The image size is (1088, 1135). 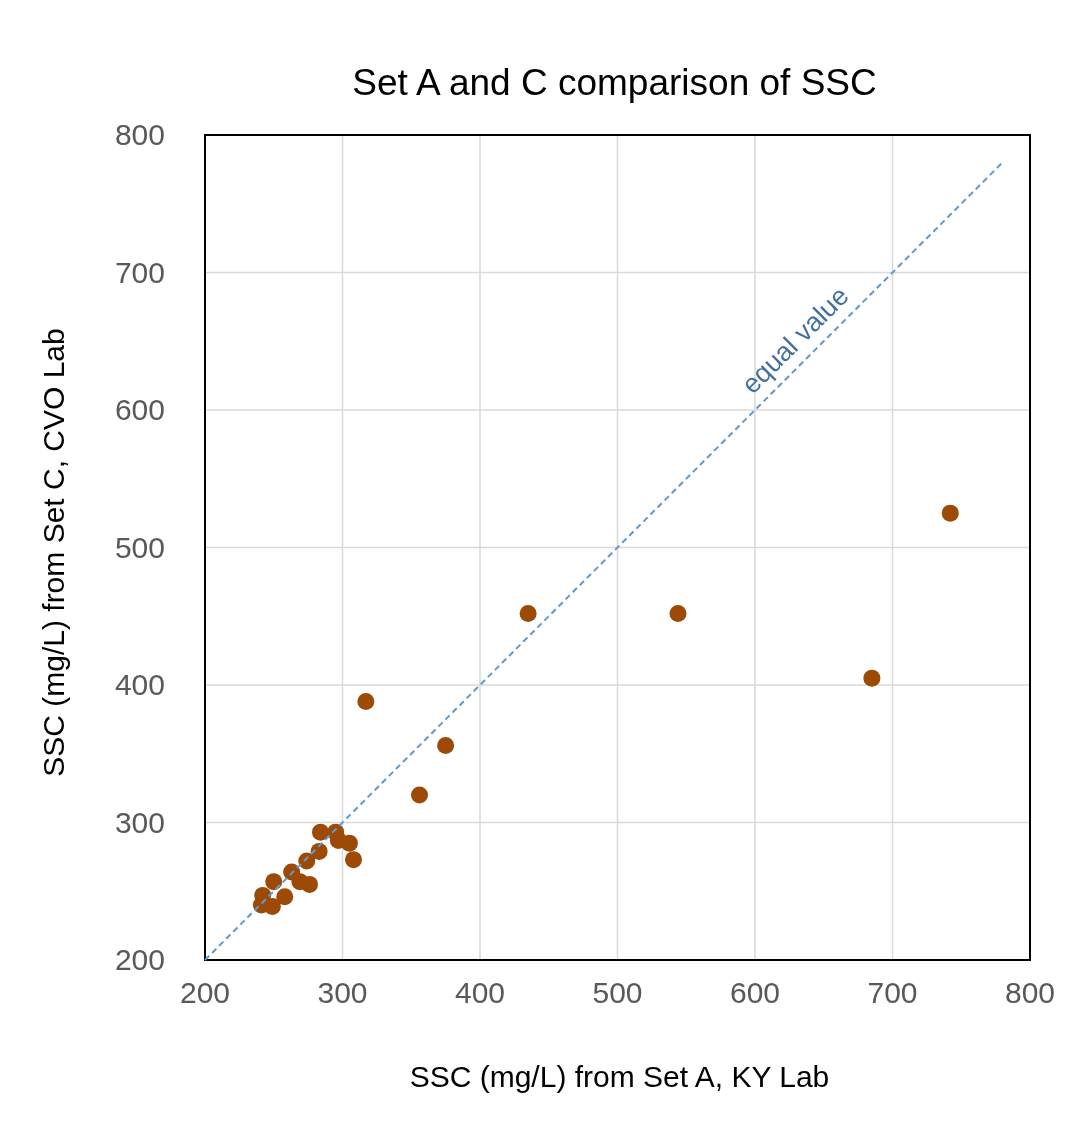 What do you see at coordinates (53, 552) in the screenshot?
I see `y-axis-title: SSC (mg/L) from Set C, CVO Lab` at bounding box center [53, 552].